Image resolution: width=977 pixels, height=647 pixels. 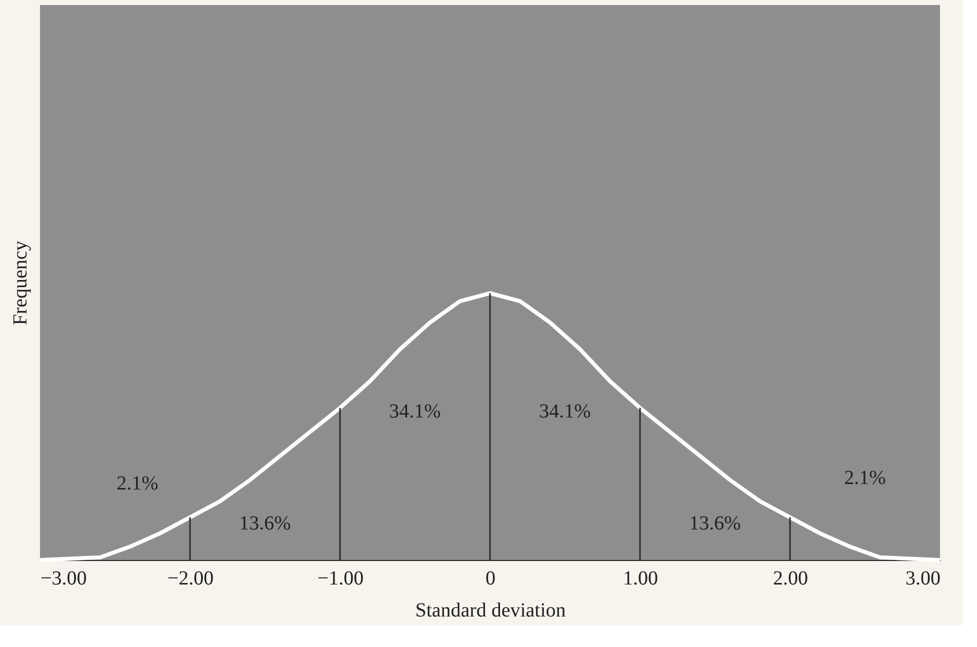 I want to click on x-tick-label: −3.00, so click(x=63, y=579).